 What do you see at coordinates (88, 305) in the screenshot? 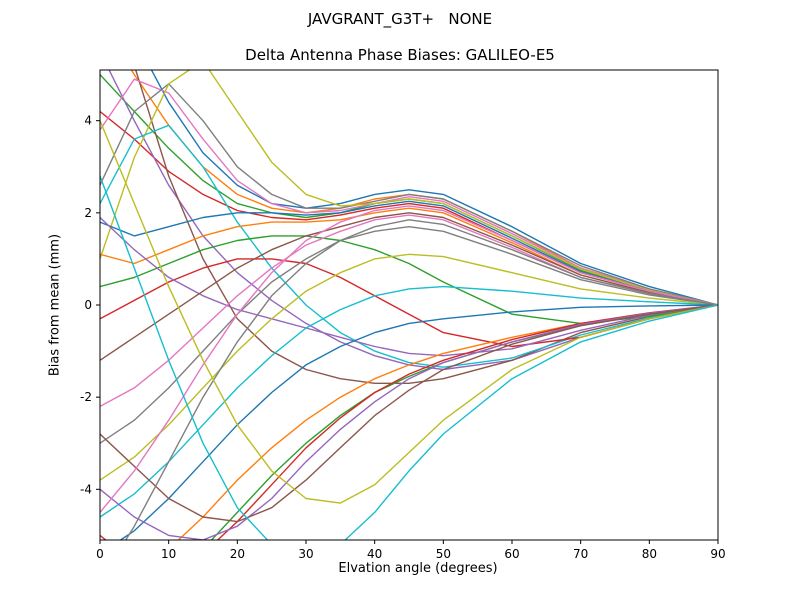
I see `y-tick-label: 0` at bounding box center [88, 305].